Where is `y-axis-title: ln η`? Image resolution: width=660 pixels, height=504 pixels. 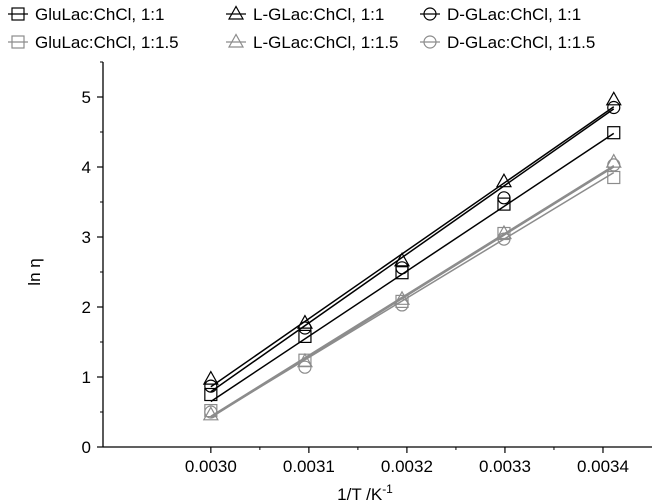
y-axis-title: ln η is located at coordinates (34, 271).